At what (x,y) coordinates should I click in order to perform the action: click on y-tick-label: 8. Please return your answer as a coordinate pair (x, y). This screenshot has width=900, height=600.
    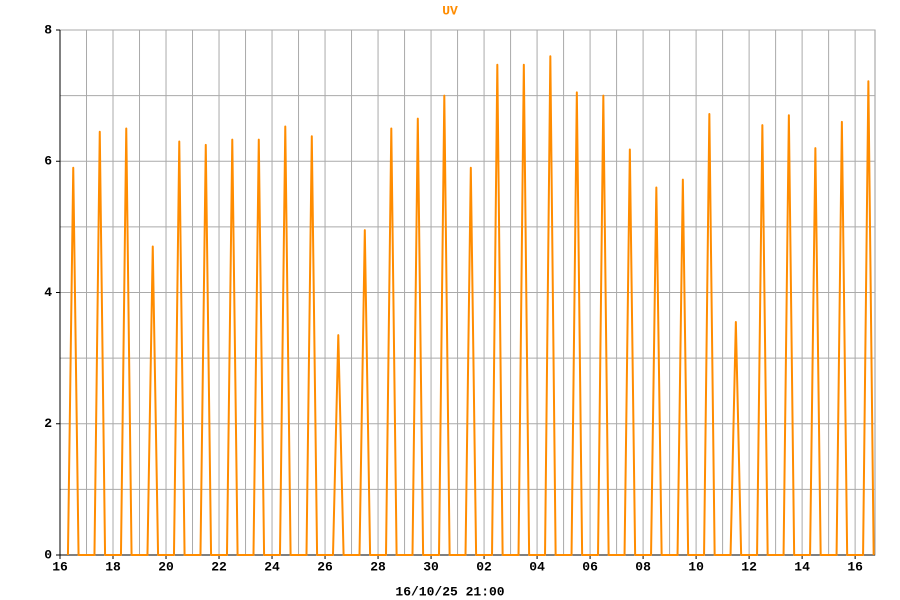
    Looking at the image, I should click on (48, 29).